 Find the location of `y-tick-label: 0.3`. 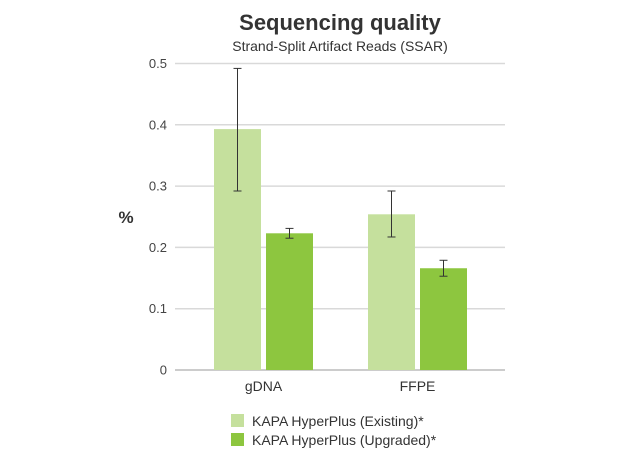

y-tick-label: 0.3 is located at coordinates (158, 186).